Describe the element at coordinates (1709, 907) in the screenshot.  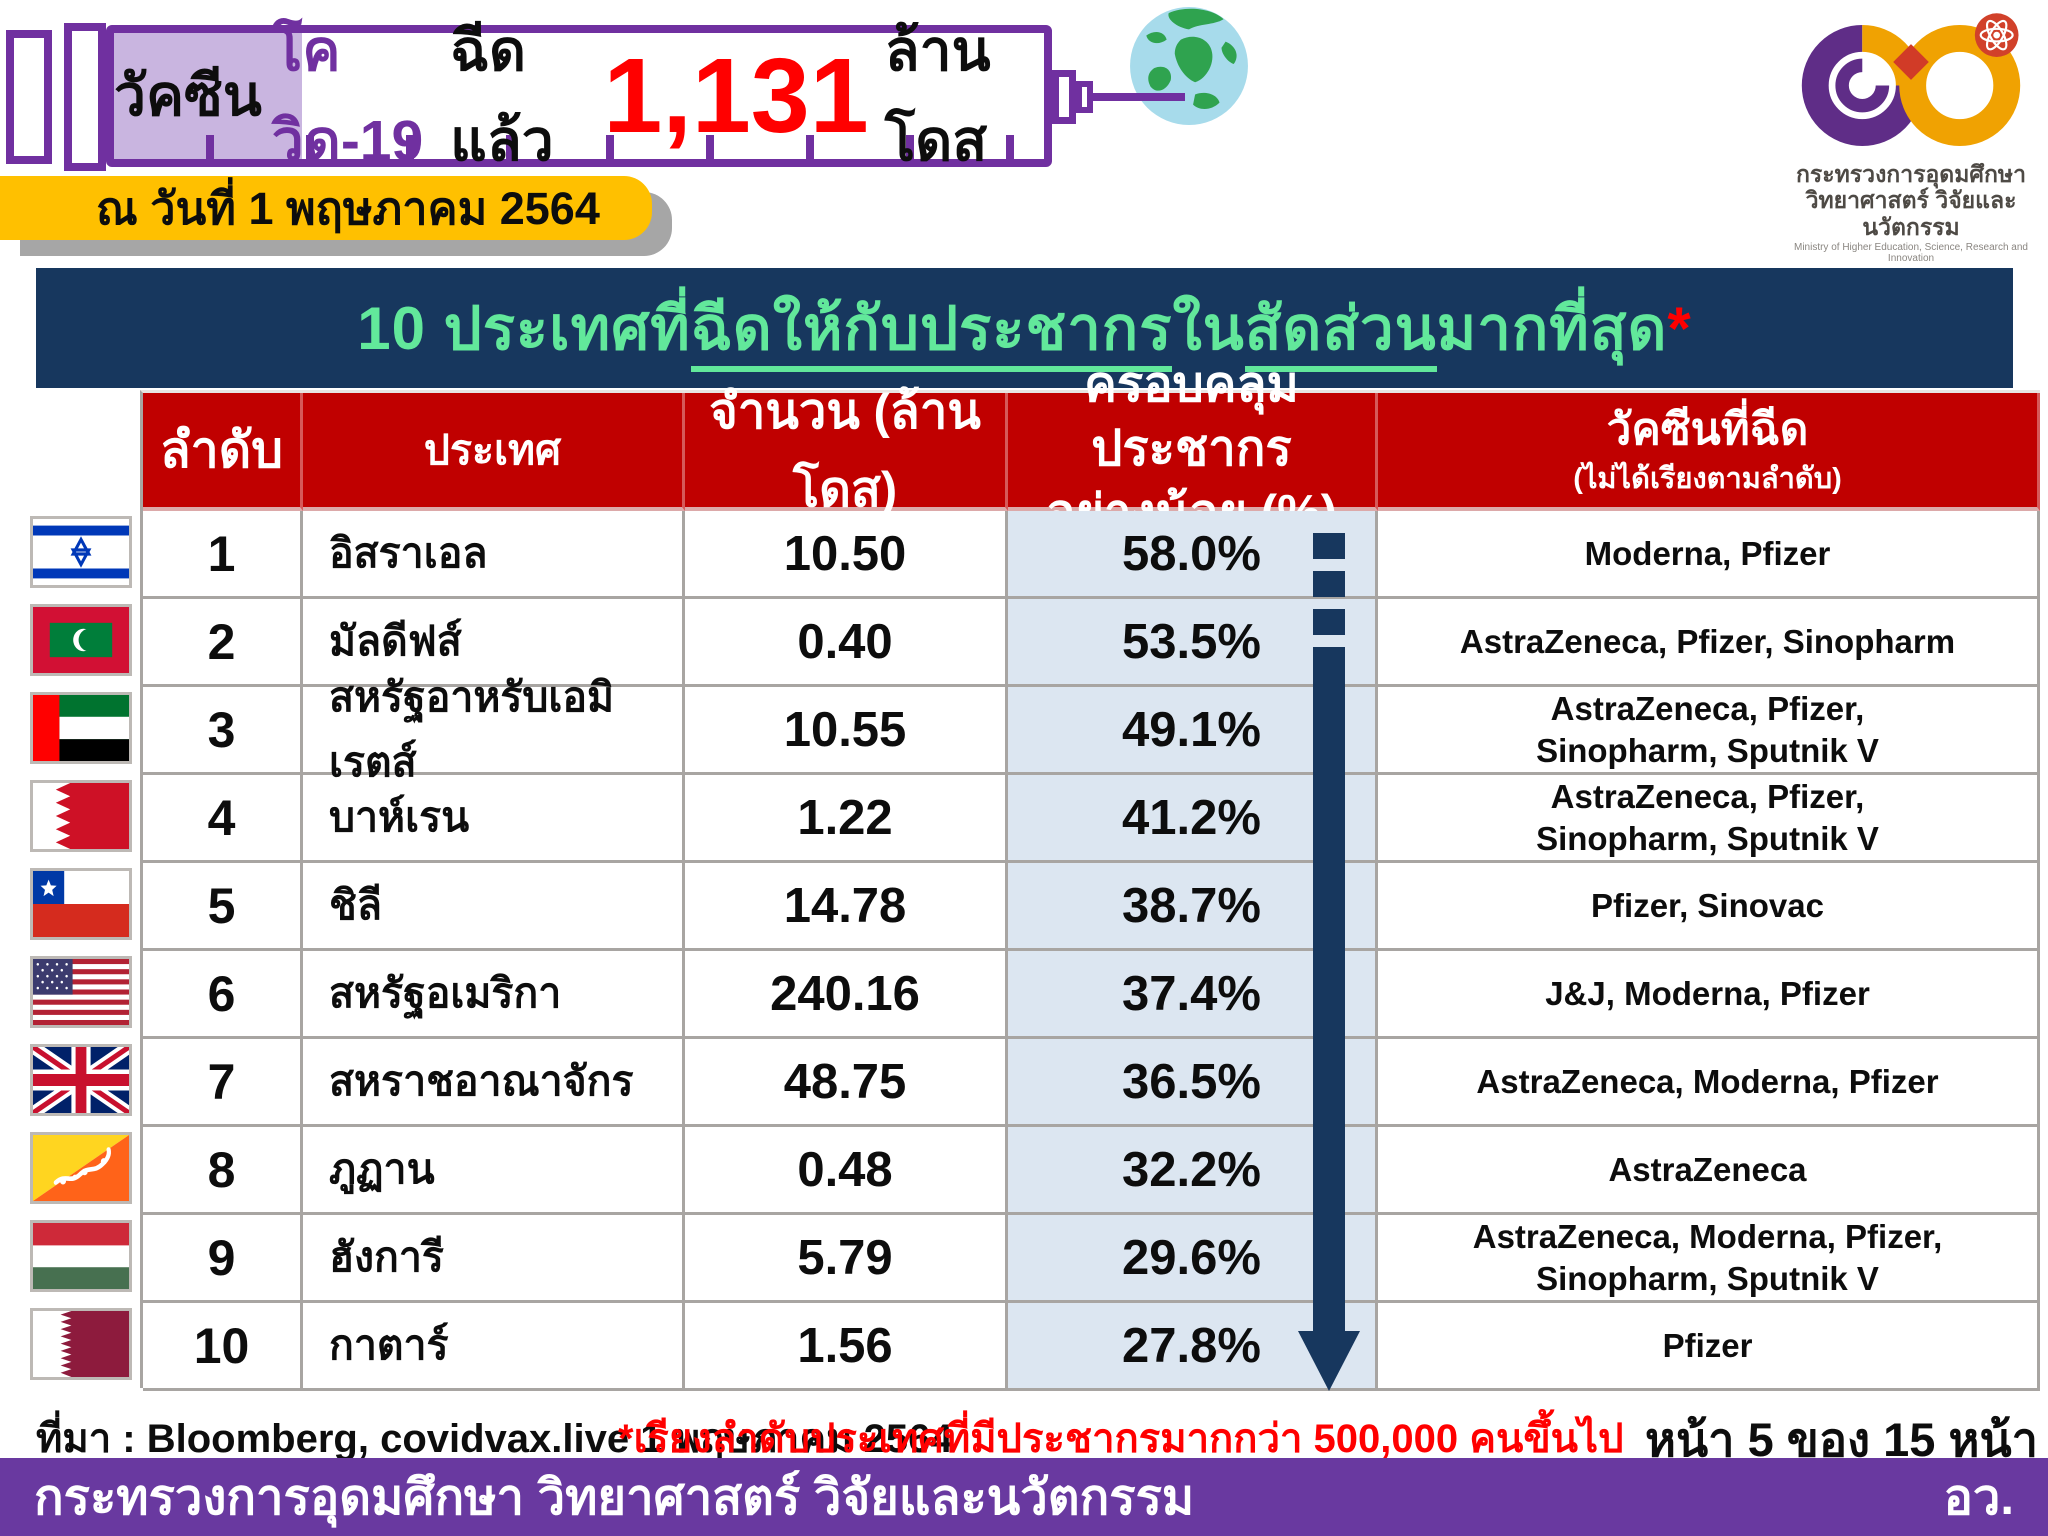
I see `cell-vaccines: Pfizer, Sinovac` at that location.